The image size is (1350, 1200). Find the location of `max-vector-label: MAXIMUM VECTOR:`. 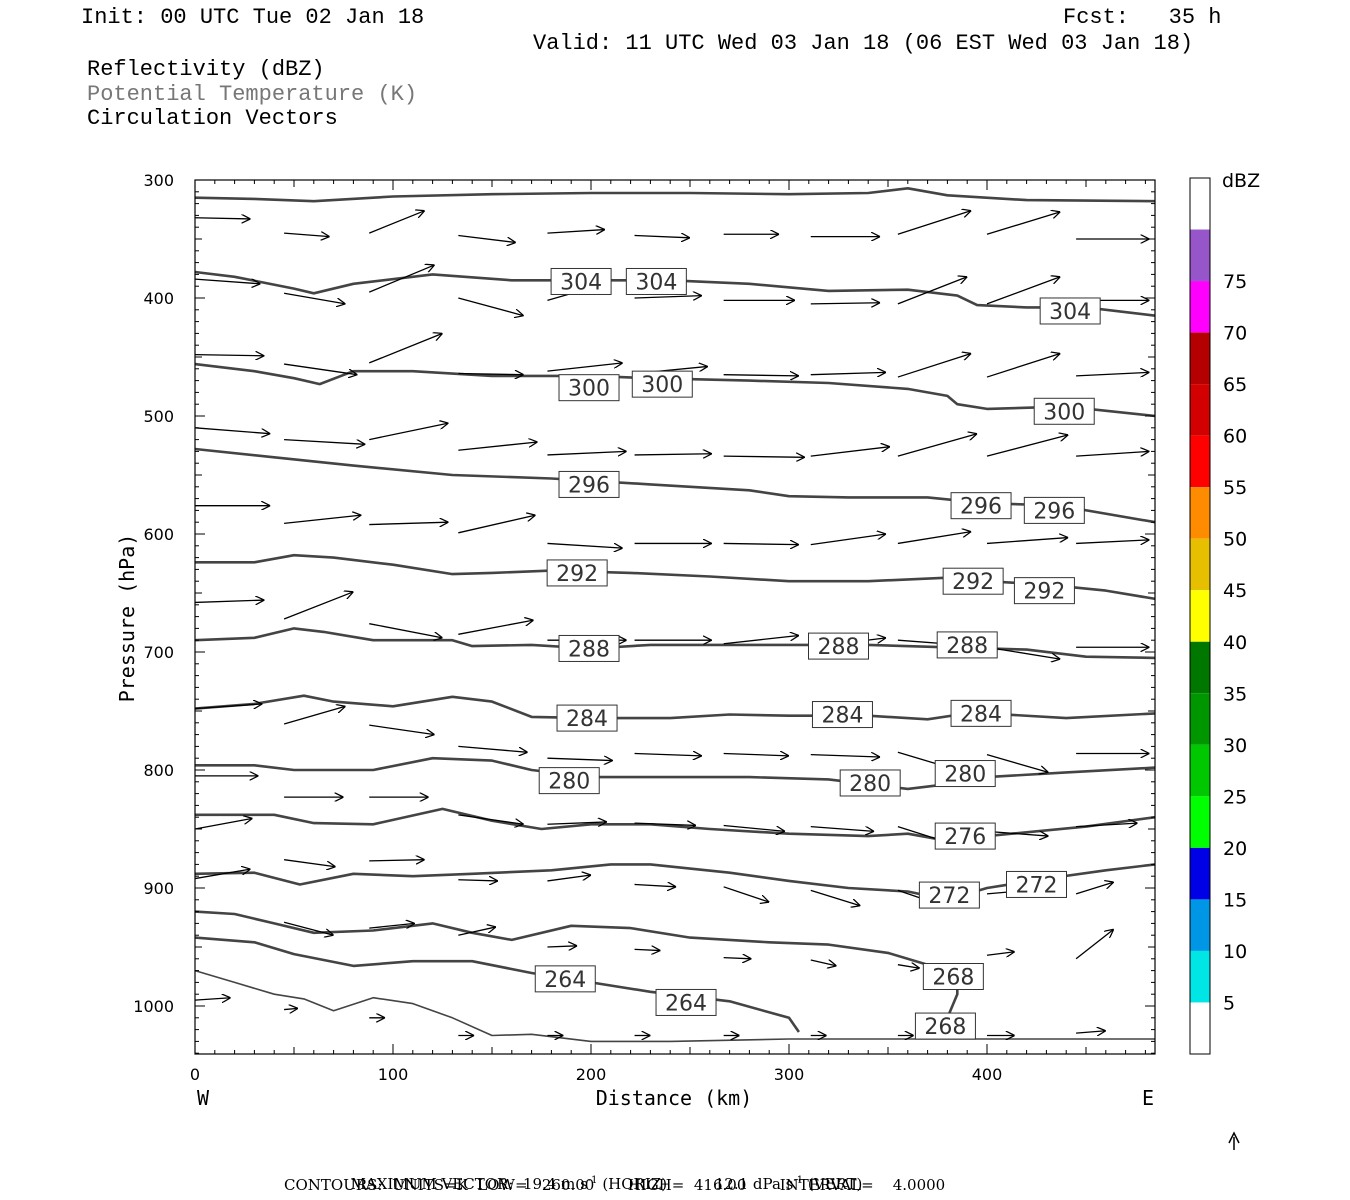

max-vector-label: MAXIMUM VECTOR: is located at coordinates (432, 1184).